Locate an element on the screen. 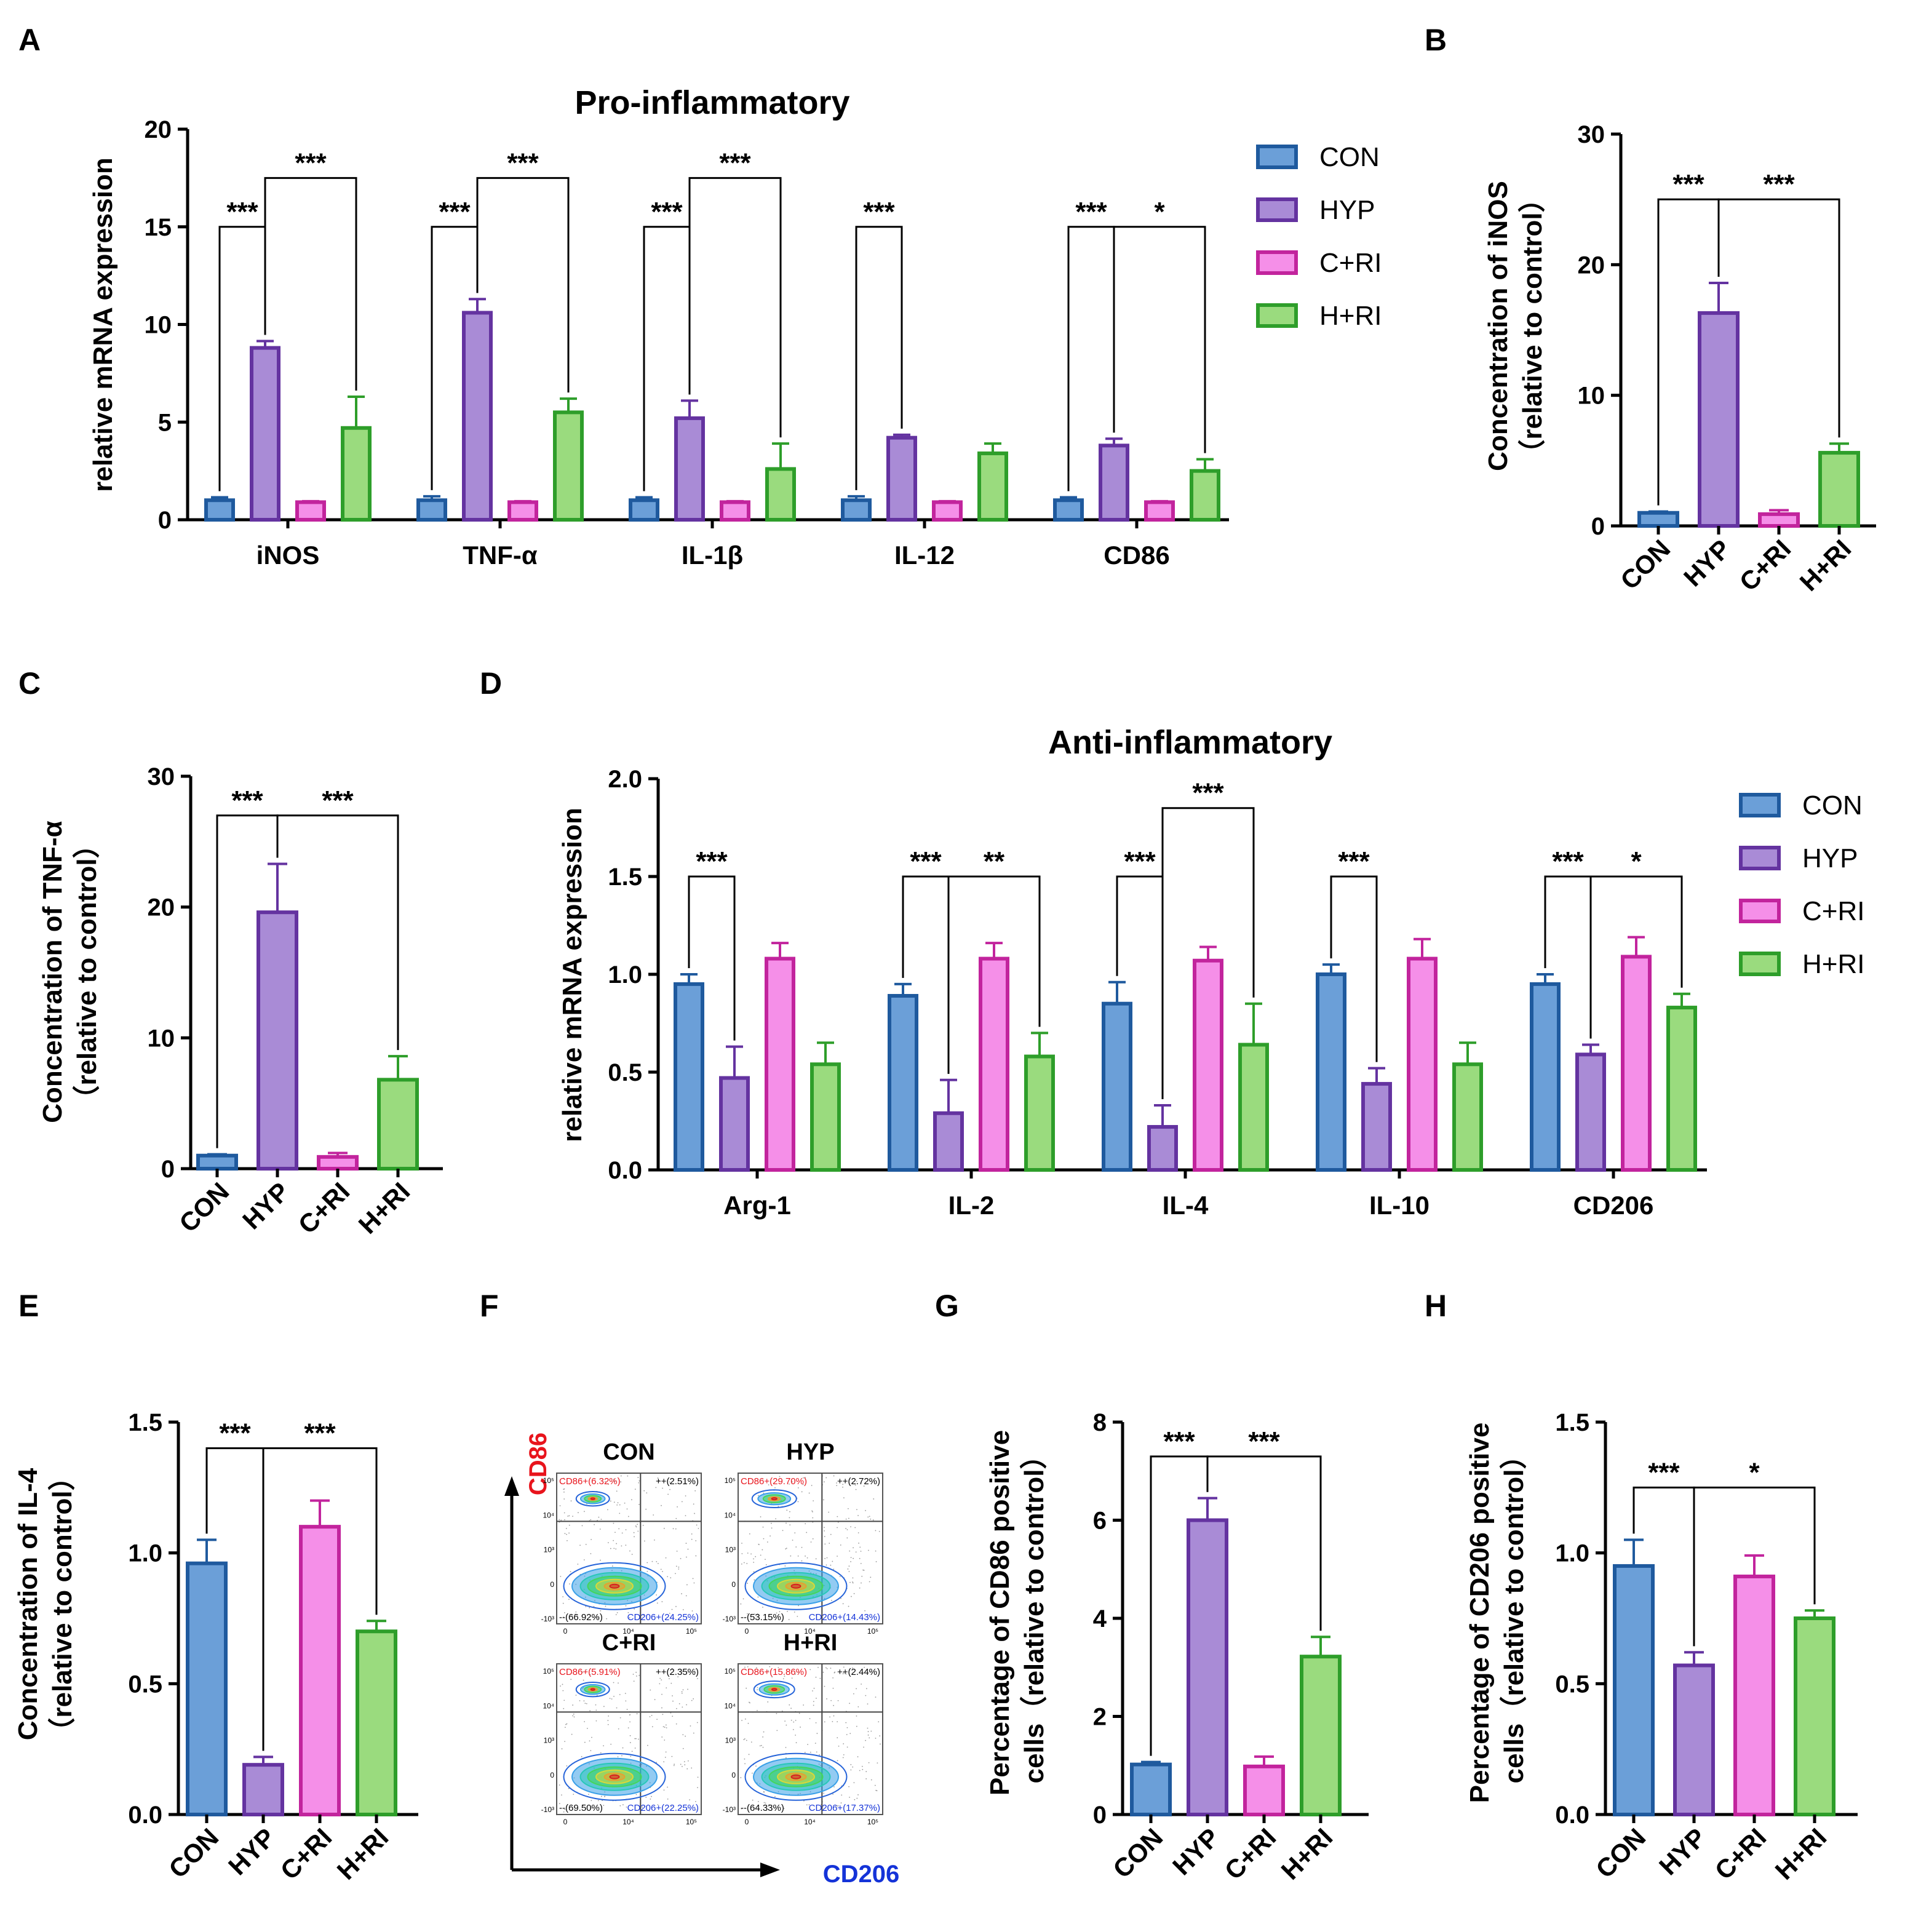 This screenshot has height=1932, width=1905. legend-swatch-cplus-ri is located at coordinates (1760, 911).